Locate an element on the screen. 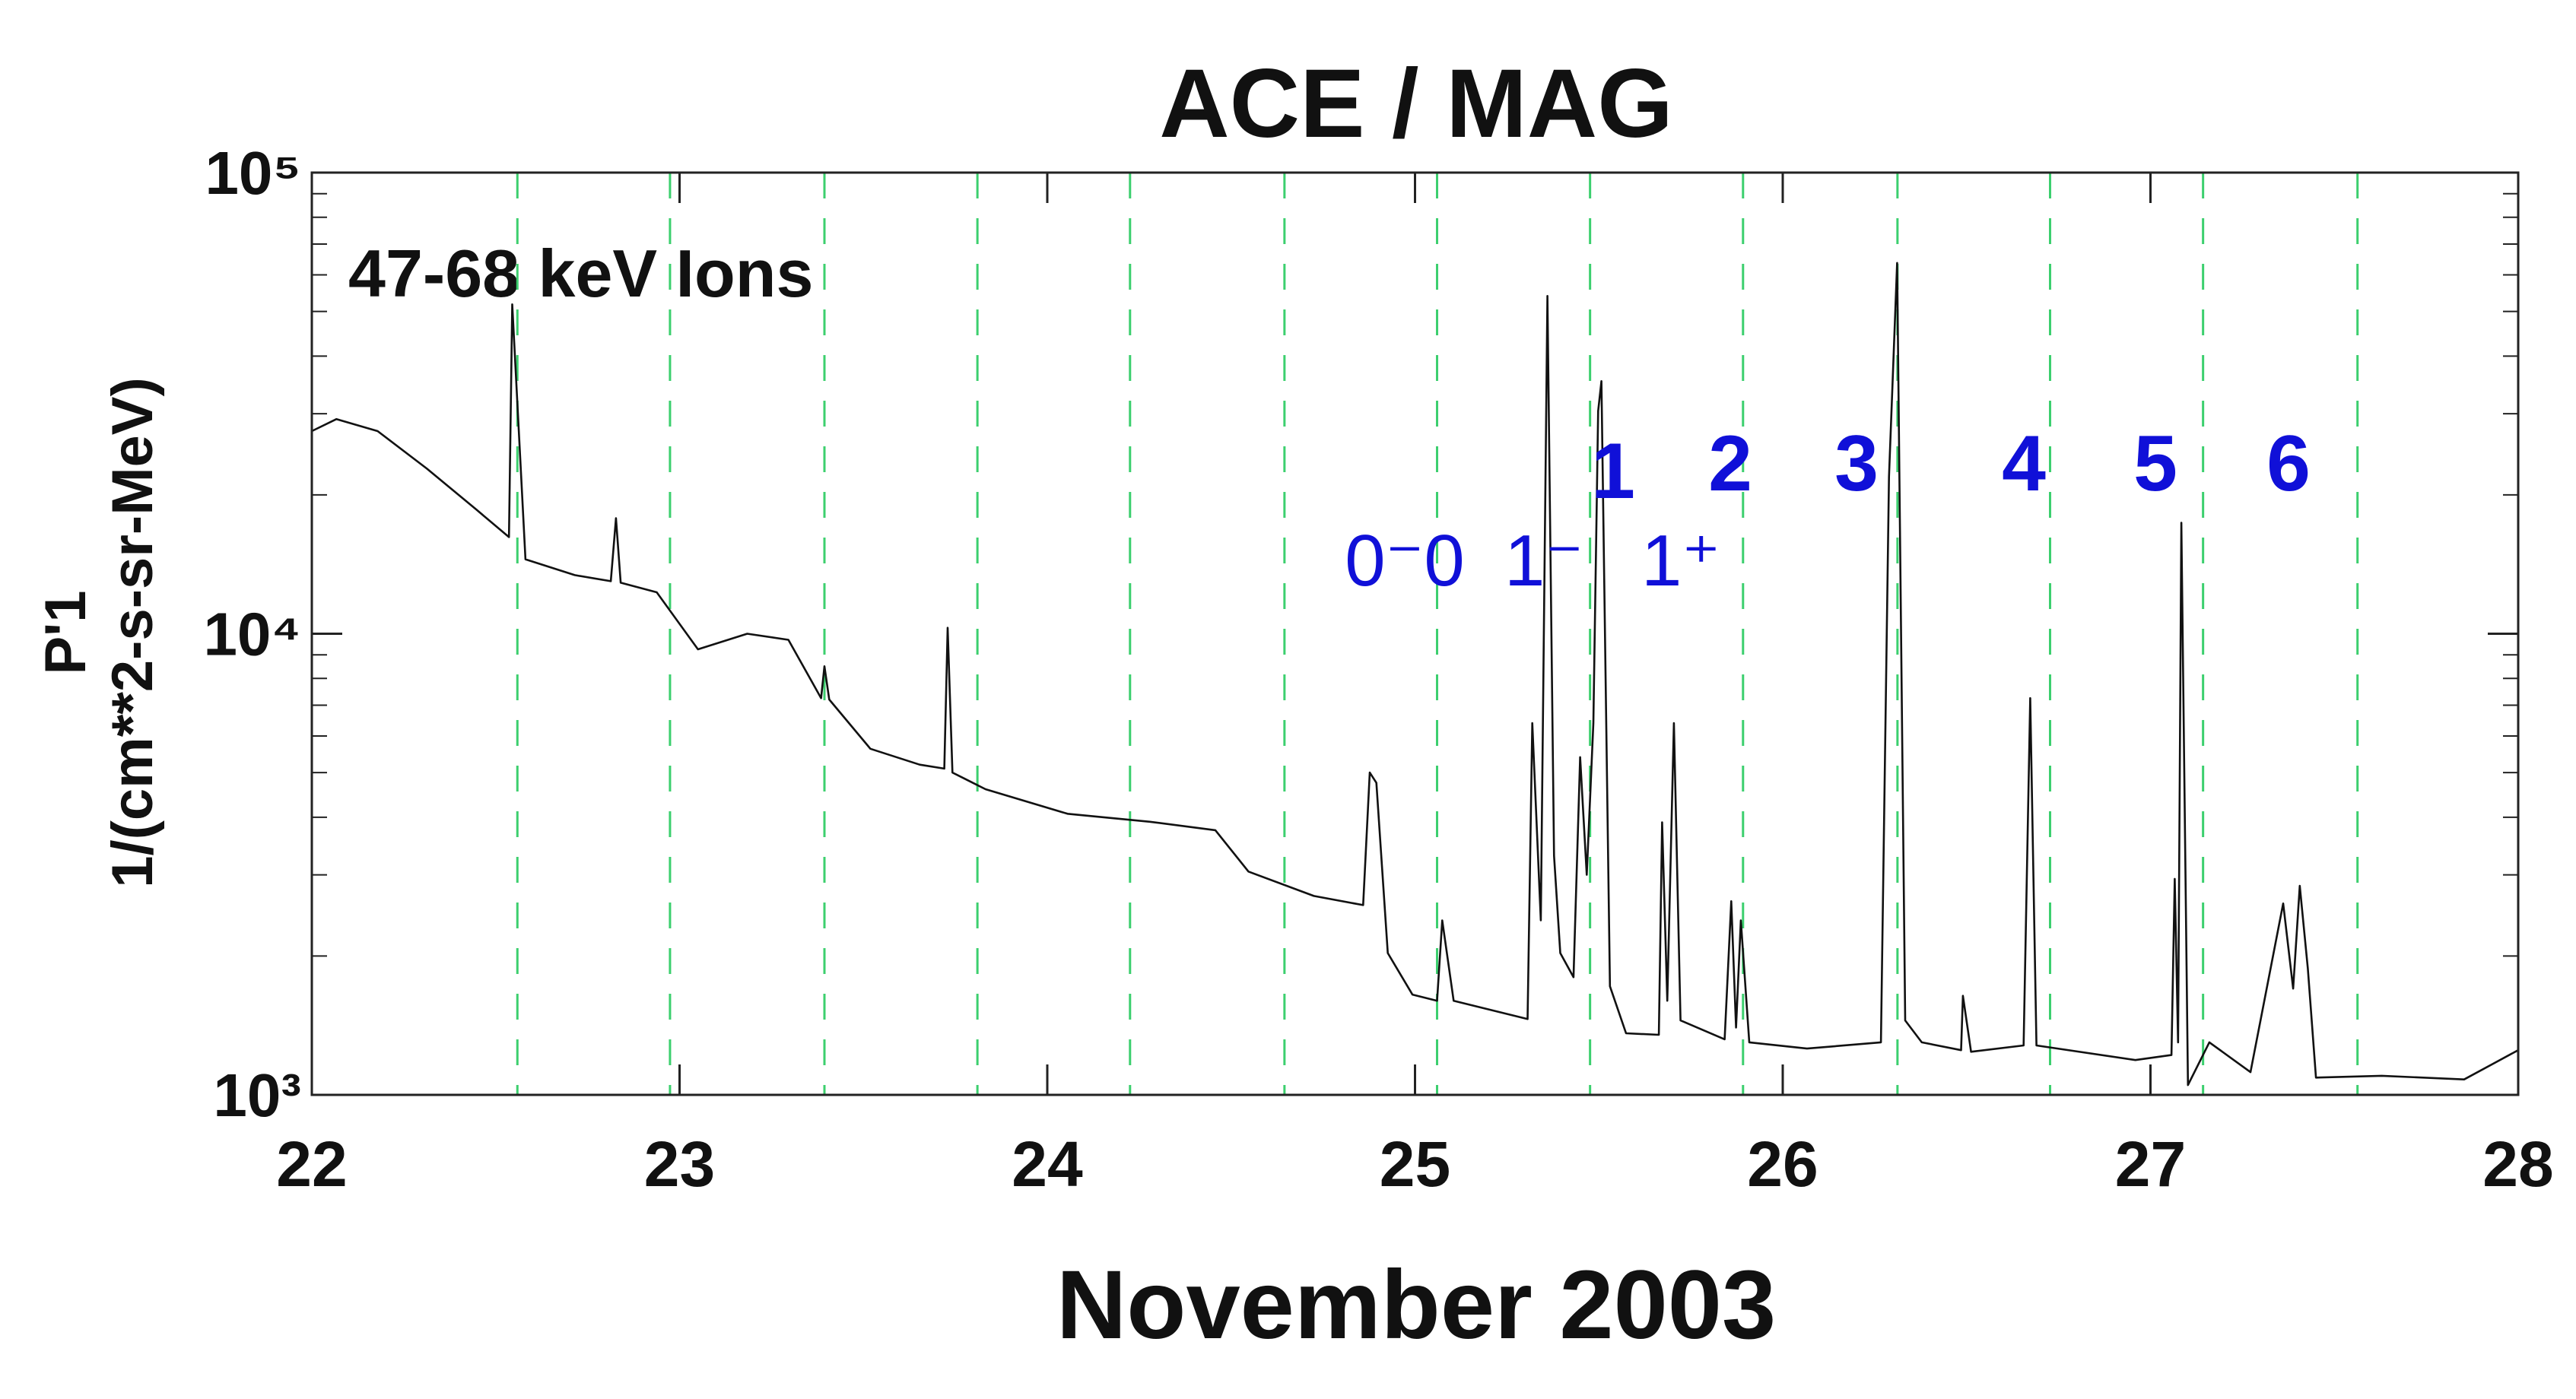 The image size is (2576, 1399). y-axis-label: P'1 is located at coordinates (65, 632).